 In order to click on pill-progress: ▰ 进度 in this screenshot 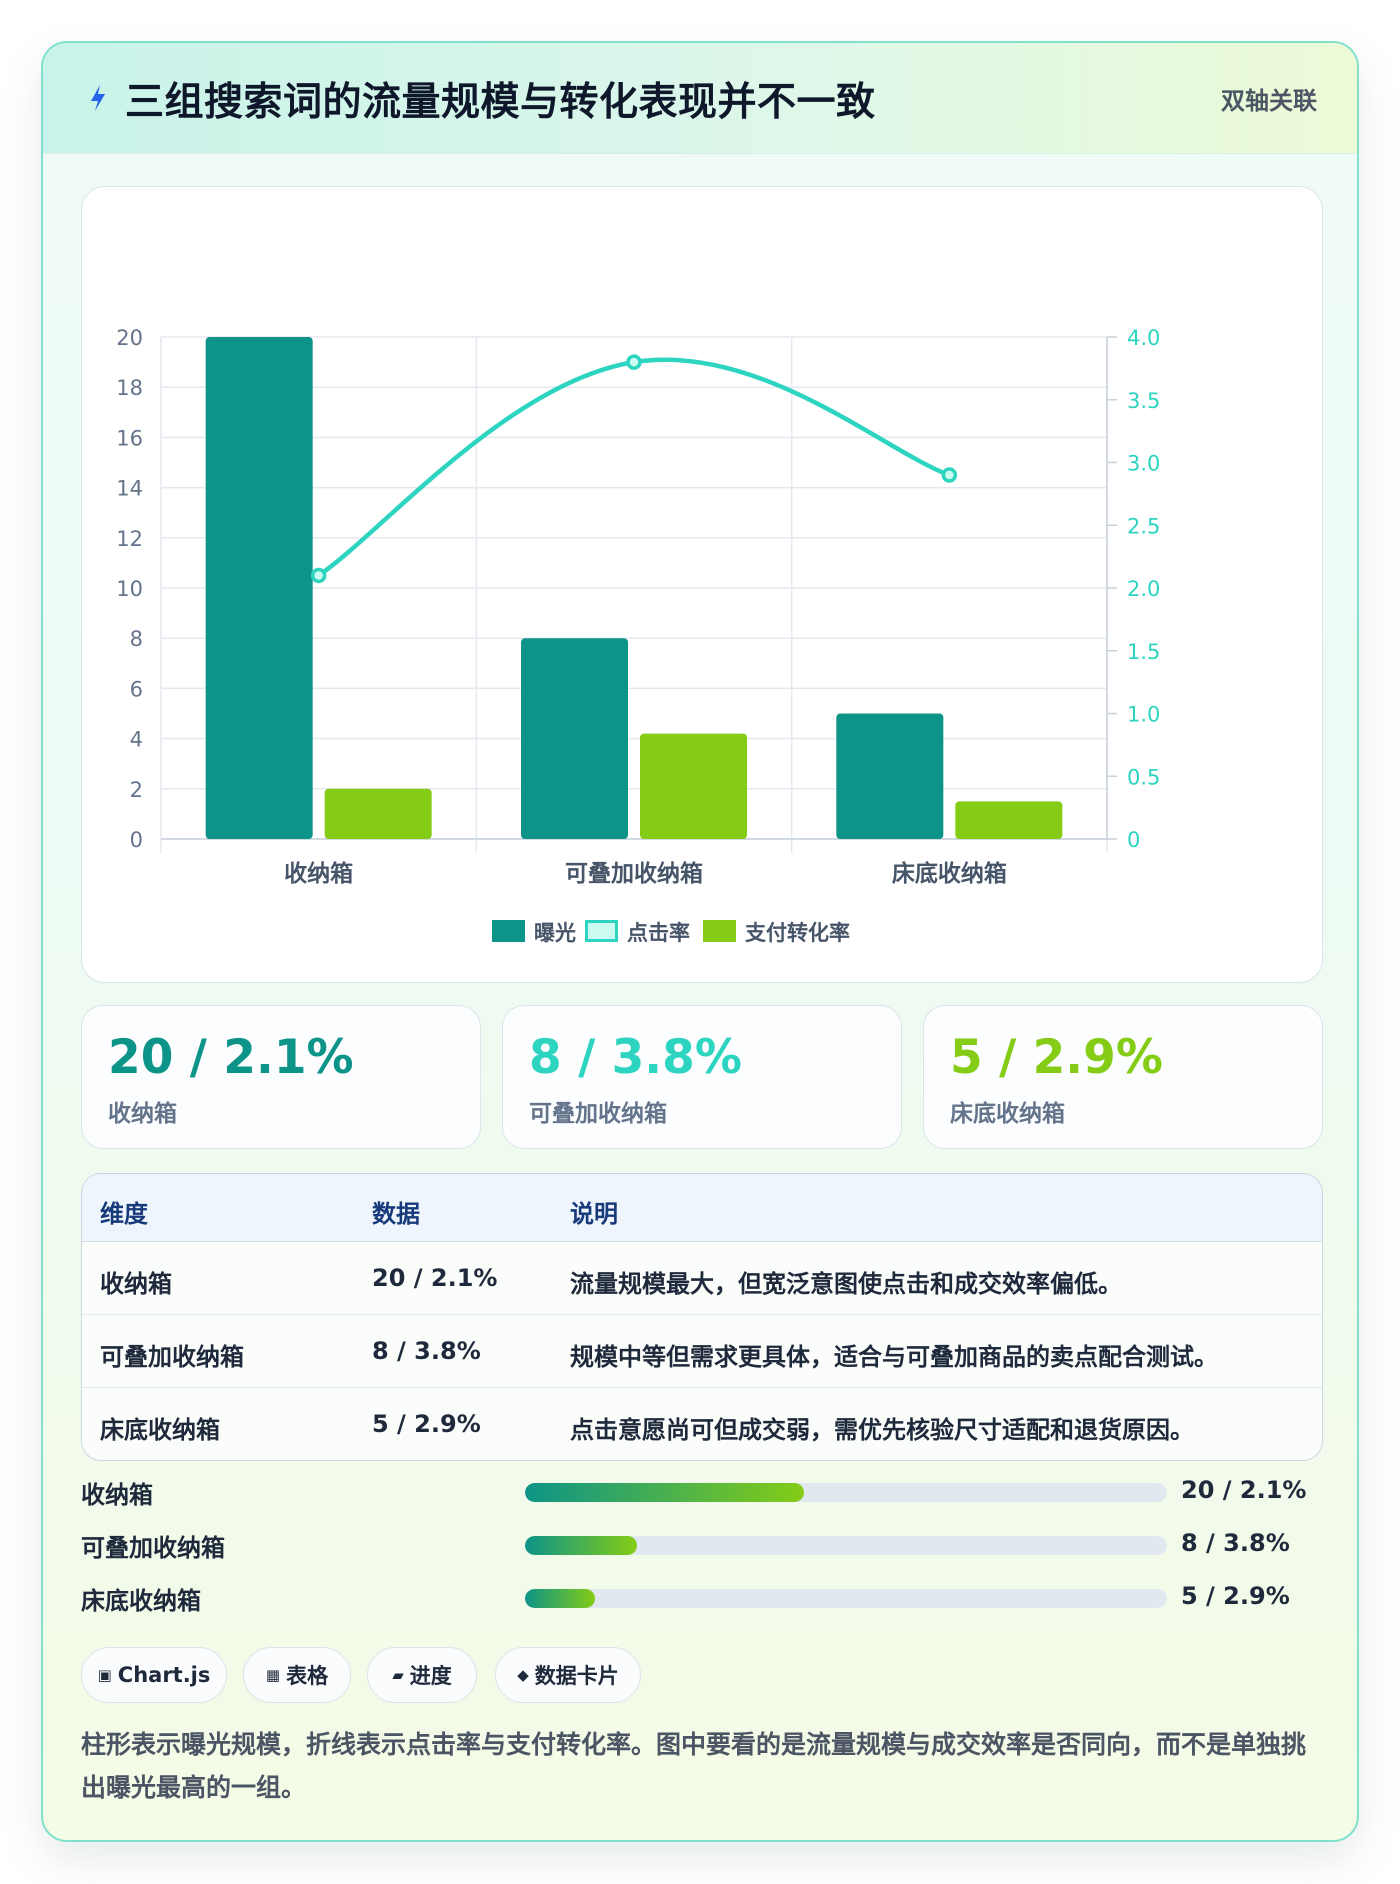, I will do `click(422, 1675)`.